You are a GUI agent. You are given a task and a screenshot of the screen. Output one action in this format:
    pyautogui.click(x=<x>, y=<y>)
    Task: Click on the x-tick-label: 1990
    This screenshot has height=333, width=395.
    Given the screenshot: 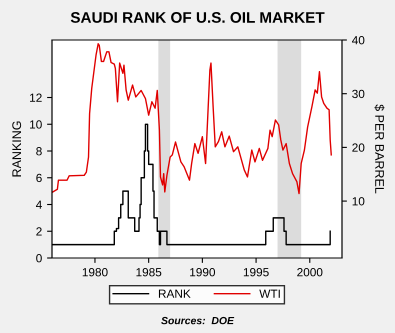 What is the action you would take?
    pyautogui.click(x=203, y=272)
    